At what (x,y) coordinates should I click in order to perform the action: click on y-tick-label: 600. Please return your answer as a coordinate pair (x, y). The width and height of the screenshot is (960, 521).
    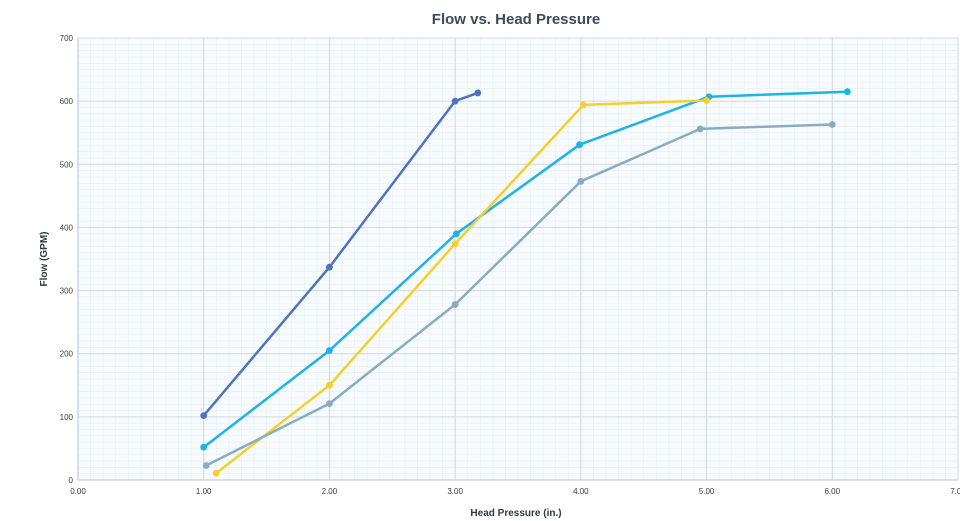
    Looking at the image, I should click on (67, 101).